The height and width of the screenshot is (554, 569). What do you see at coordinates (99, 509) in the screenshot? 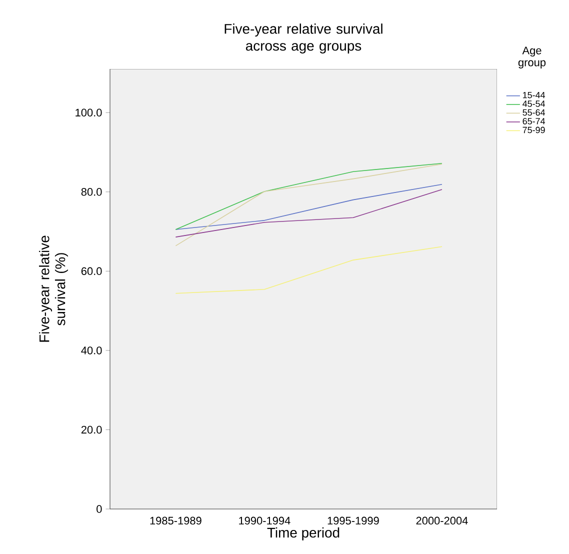
I see `y-tick-label: 0` at bounding box center [99, 509].